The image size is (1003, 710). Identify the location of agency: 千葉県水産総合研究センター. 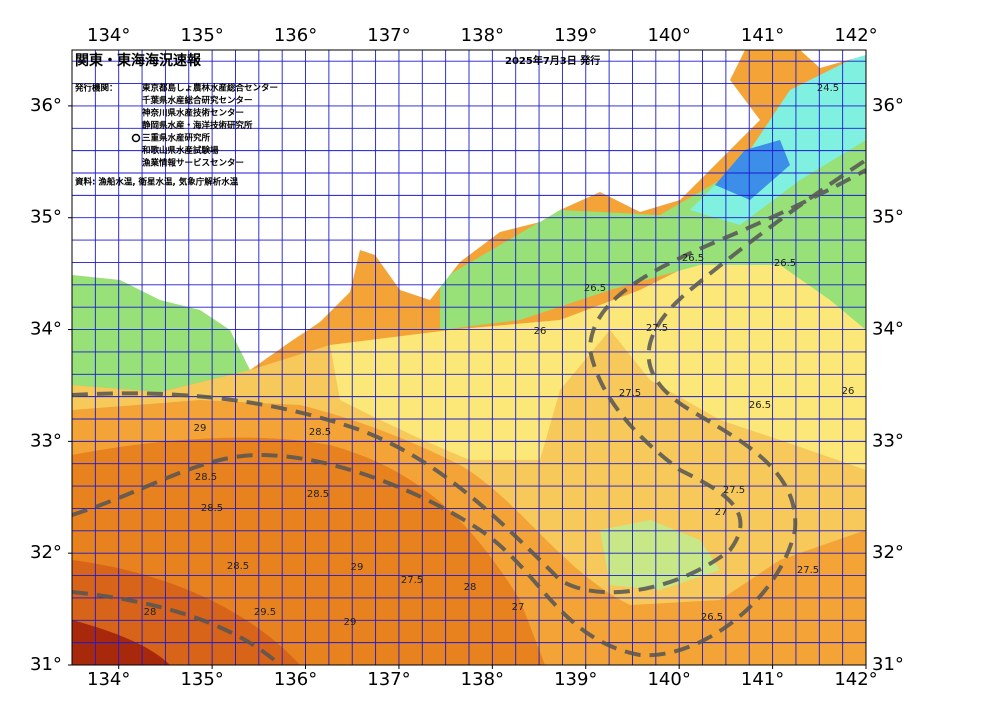
(197, 100).